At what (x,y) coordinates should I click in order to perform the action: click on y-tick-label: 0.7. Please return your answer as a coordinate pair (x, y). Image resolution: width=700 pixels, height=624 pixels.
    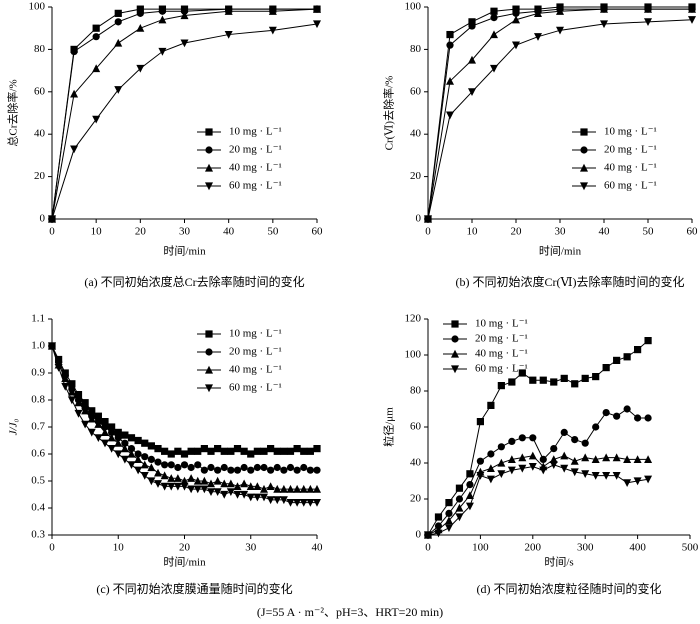
    Looking at the image, I should click on (38, 427).